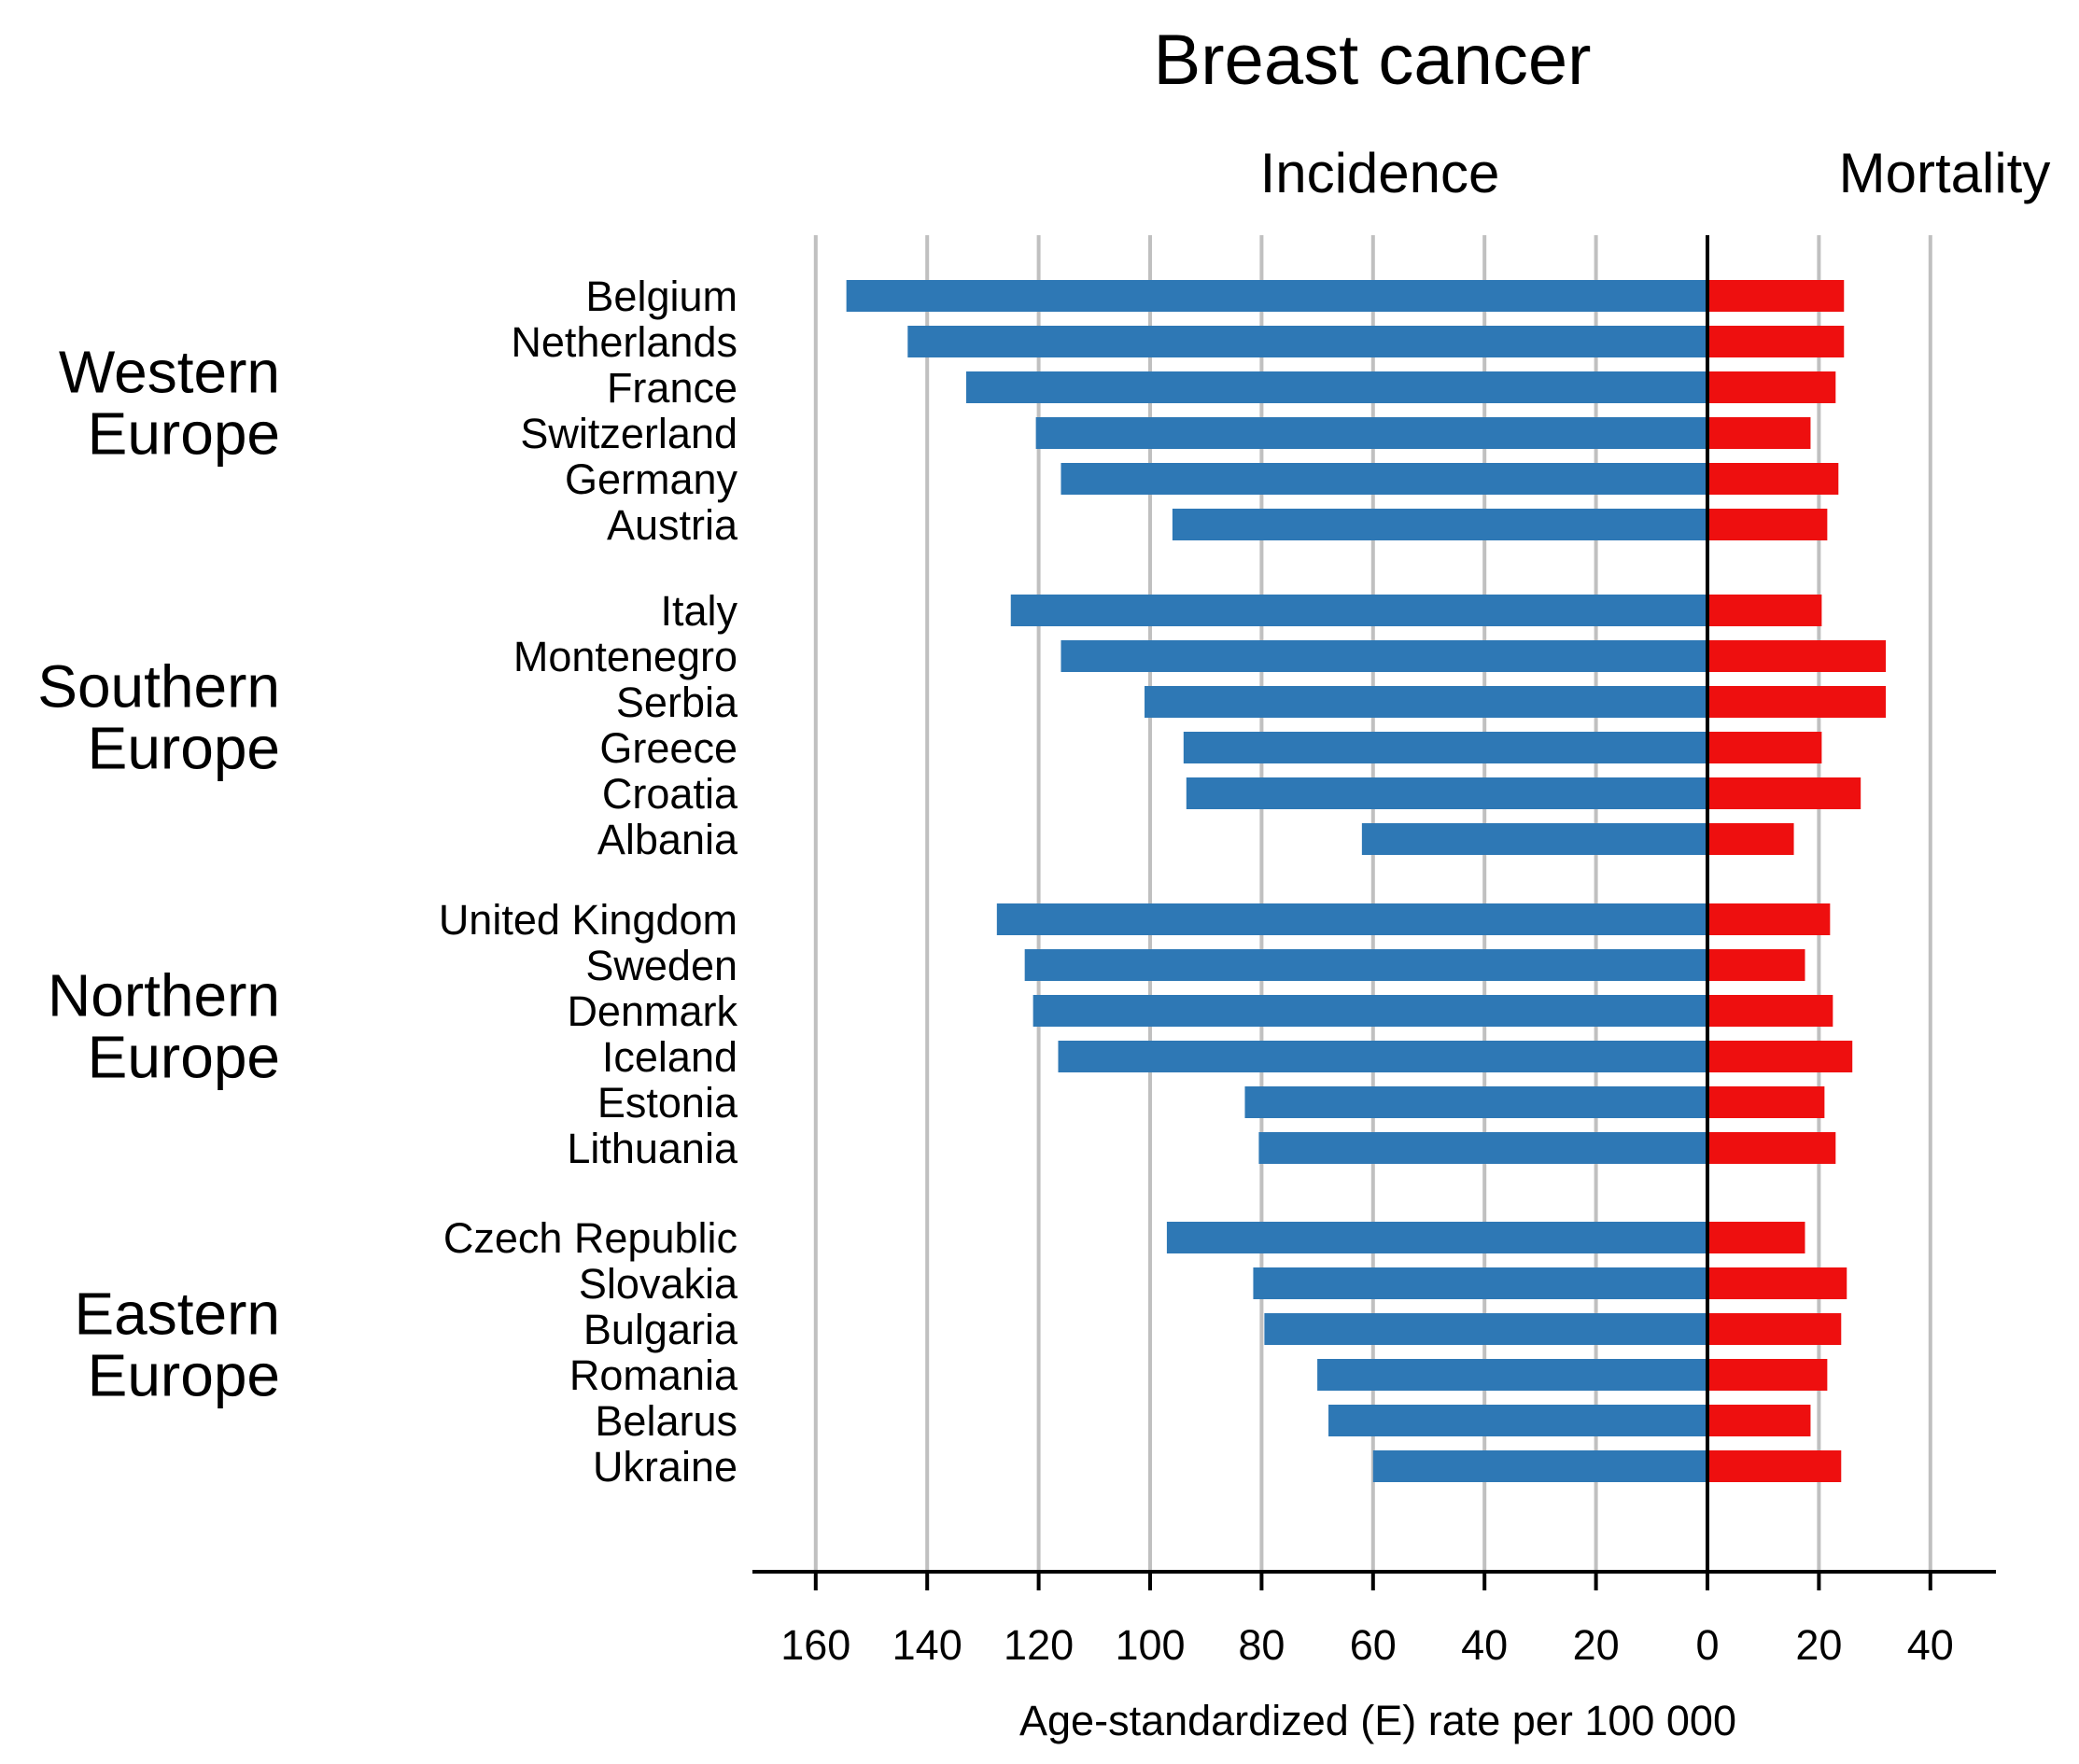  I want to click on incidence-bar-slovakia, so click(1480, 1283).